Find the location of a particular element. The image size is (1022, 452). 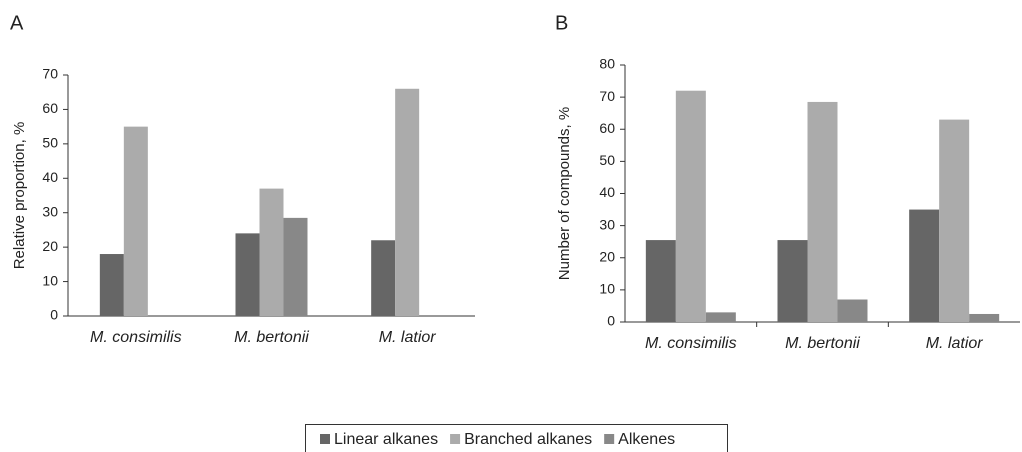

panel-label: A is located at coordinates (17, 23).